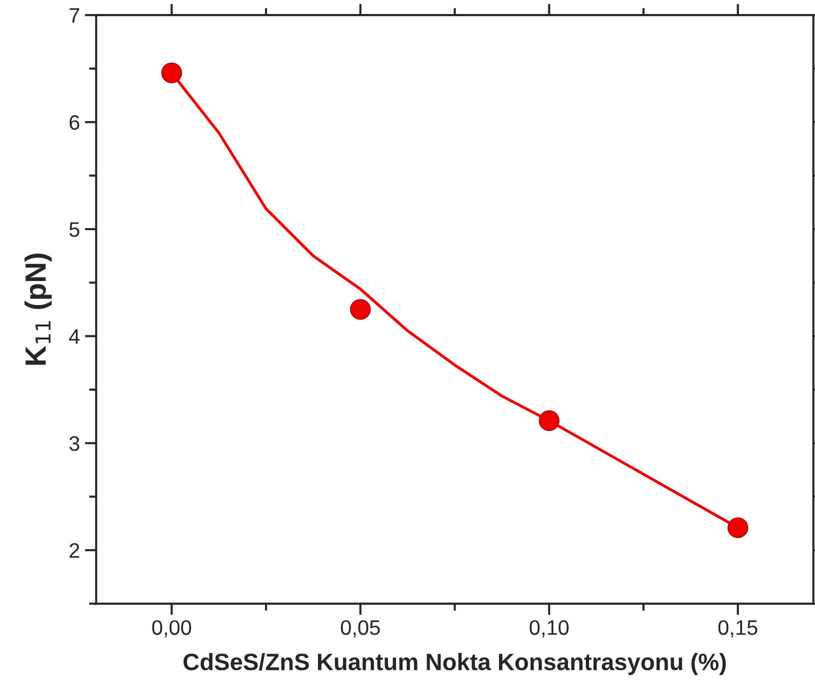 This screenshot has height=686, width=815. What do you see at coordinates (360, 629) in the screenshot?
I see `x-tick-label: 0,05` at bounding box center [360, 629].